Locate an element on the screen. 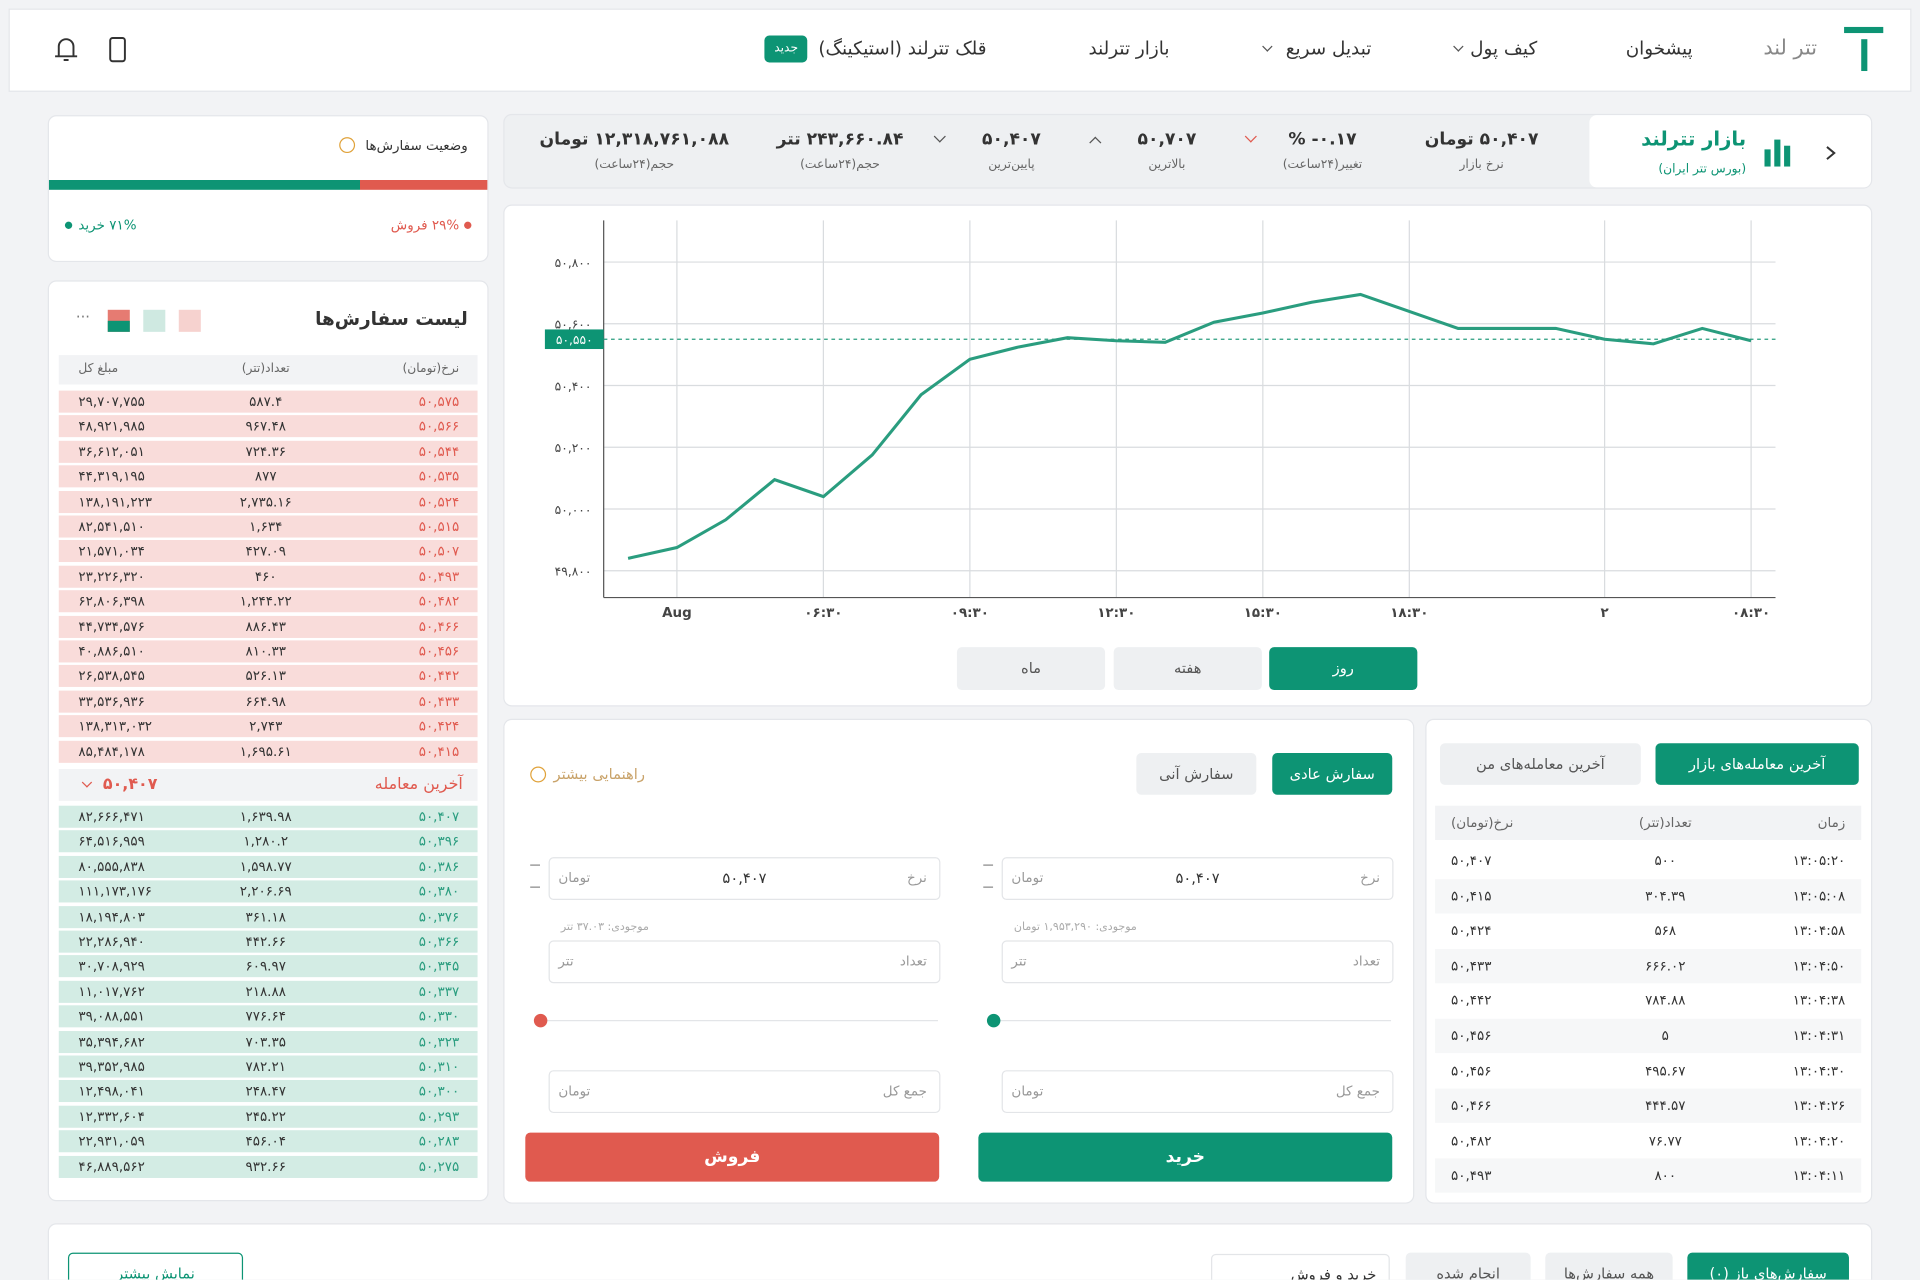 The height and width of the screenshot is (1280, 1920). column-header: تعداد(تتر) is located at coordinates (1665, 822).